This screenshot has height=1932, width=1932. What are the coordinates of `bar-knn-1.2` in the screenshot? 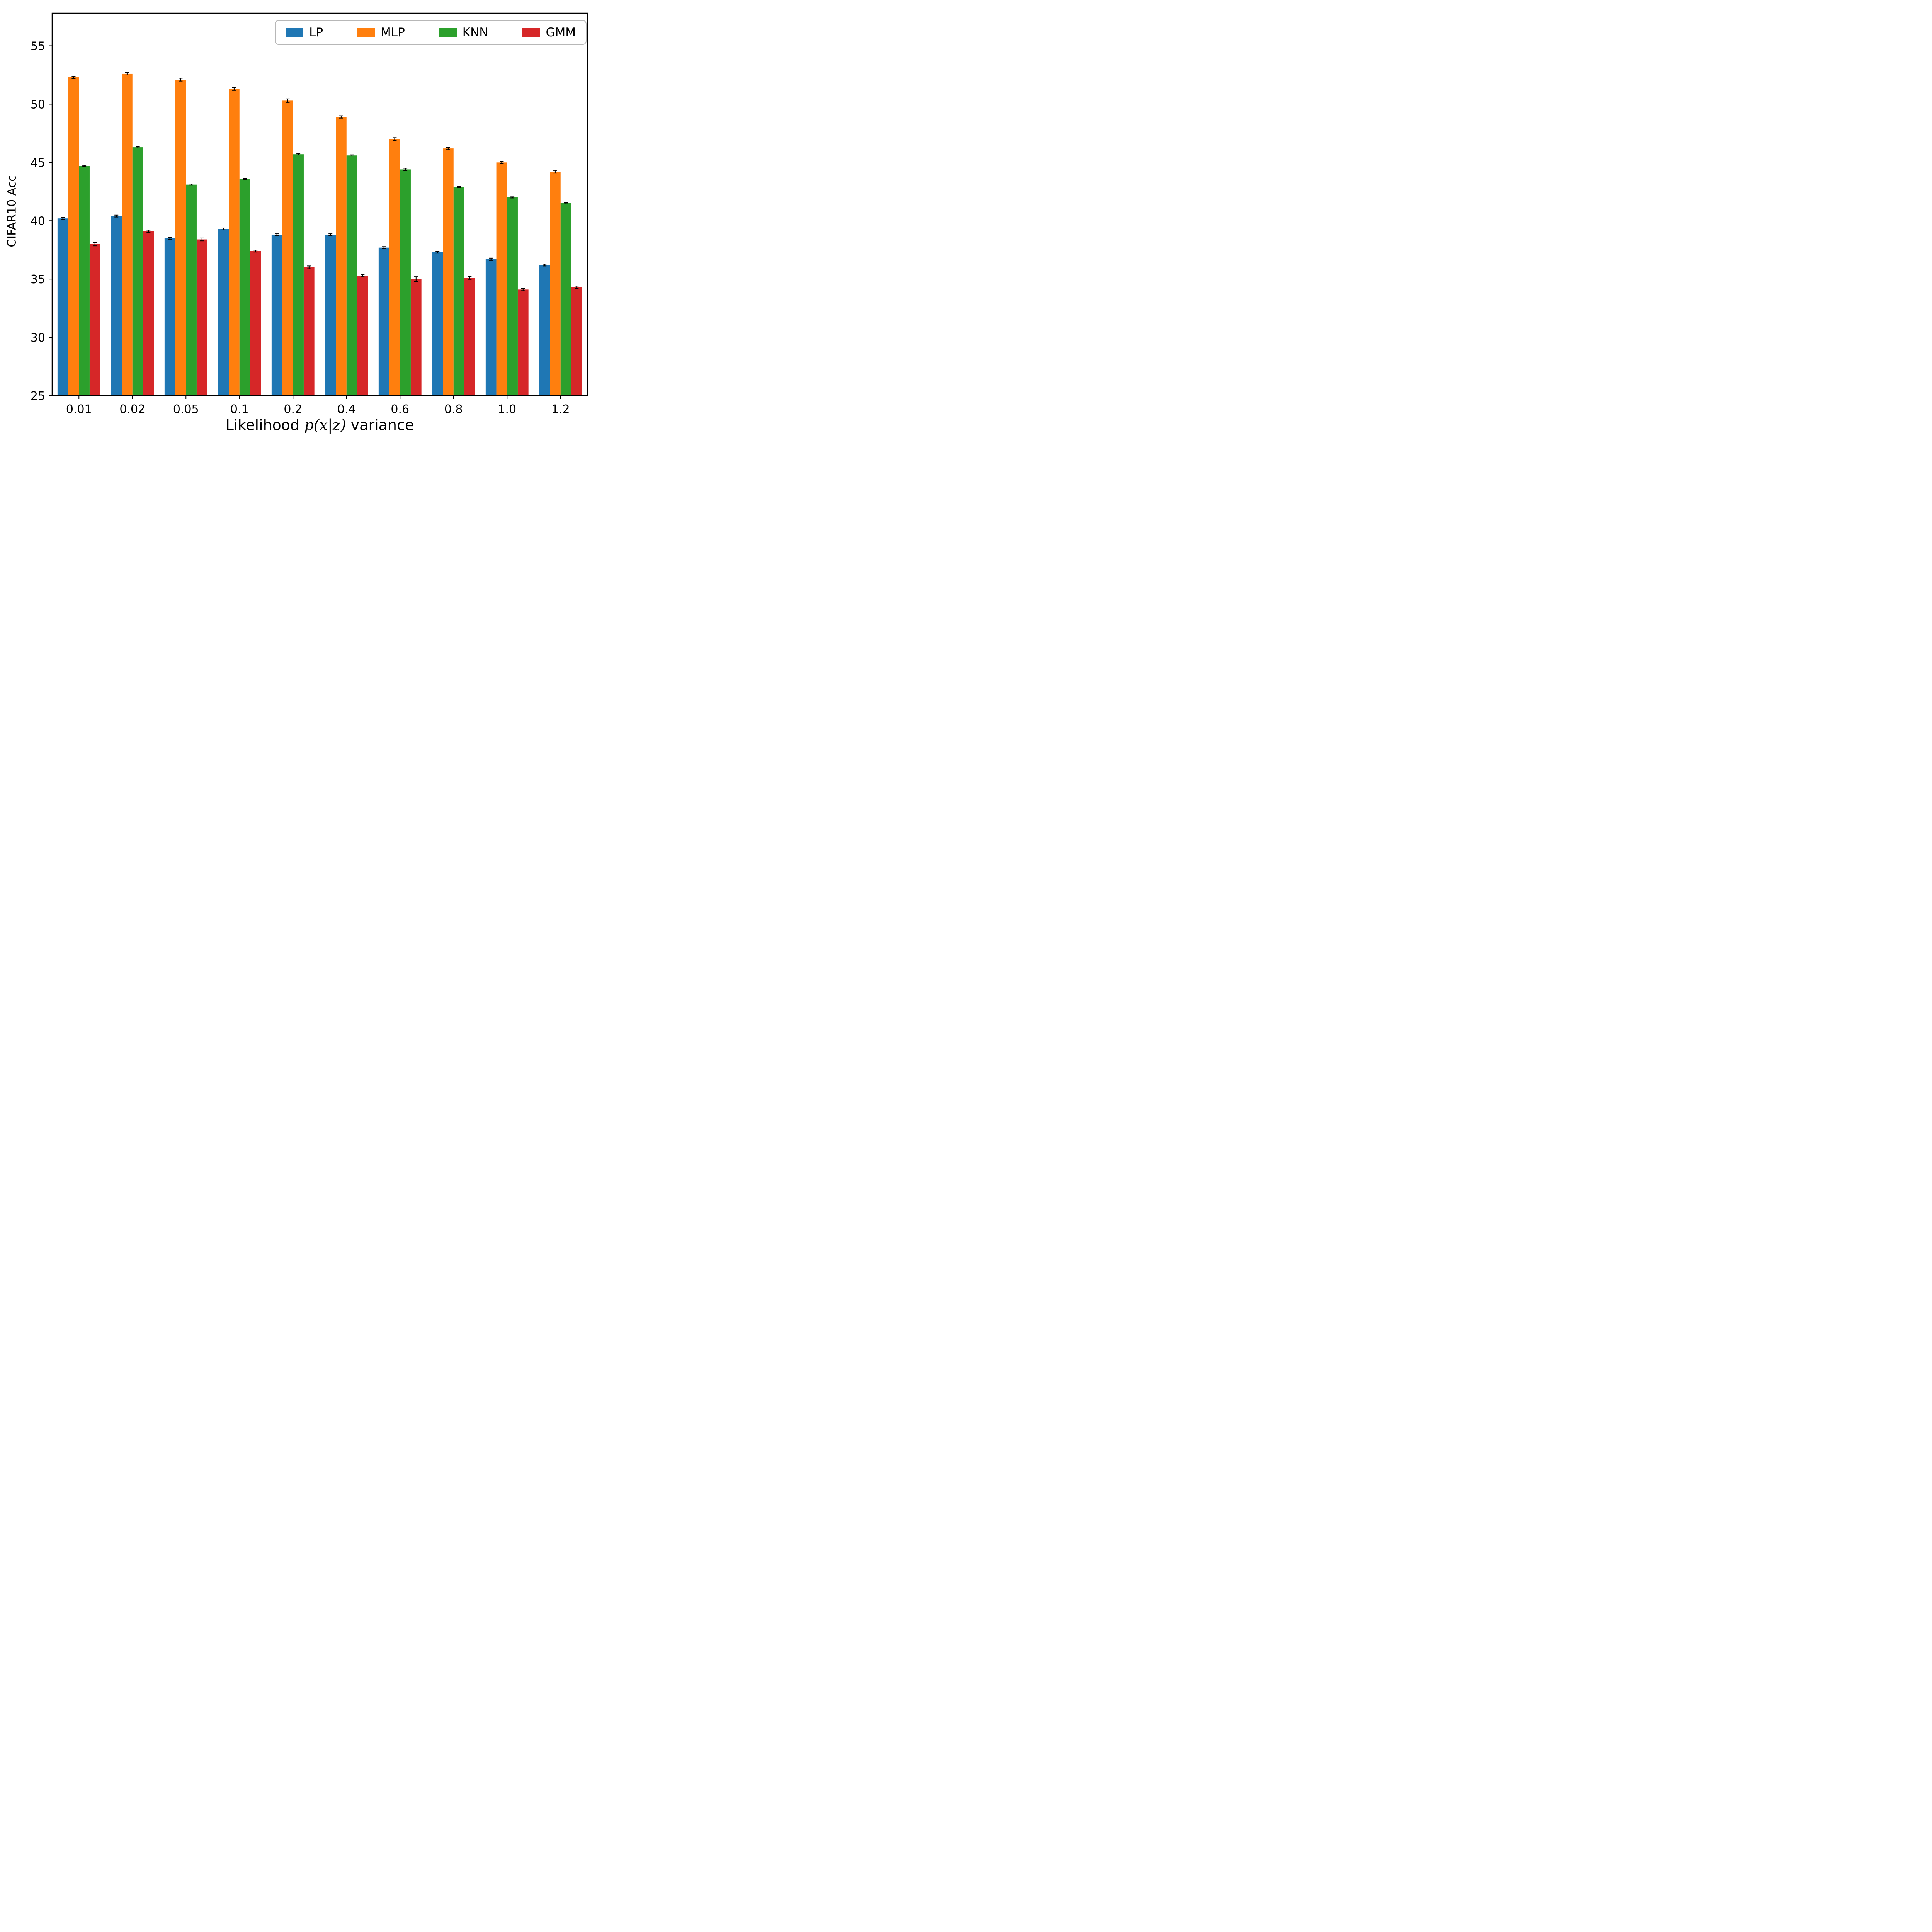 It's located at (565, 300).